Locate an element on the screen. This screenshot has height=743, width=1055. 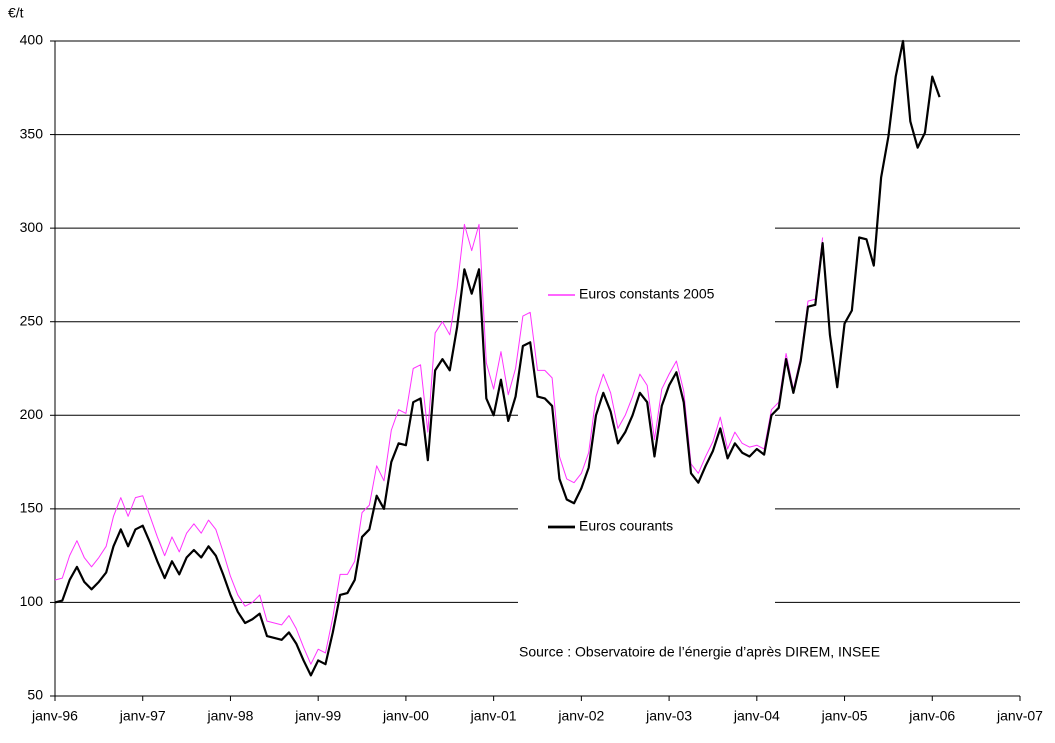
y-tick-label: 300 is located at coordinates (32, 227).